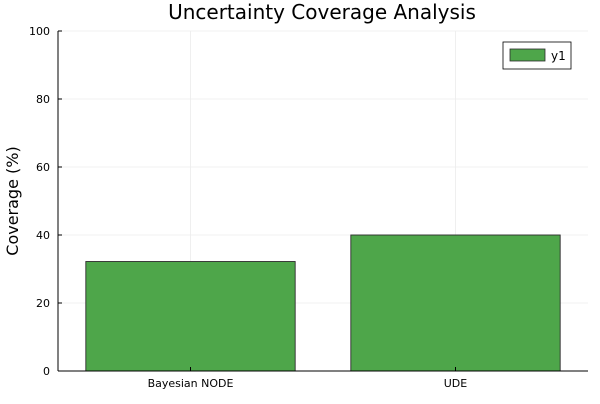 Image resolution: width=600 pixels, height=404 pixels. I want to click on x-tick-label: UDE, so click(456, 383).